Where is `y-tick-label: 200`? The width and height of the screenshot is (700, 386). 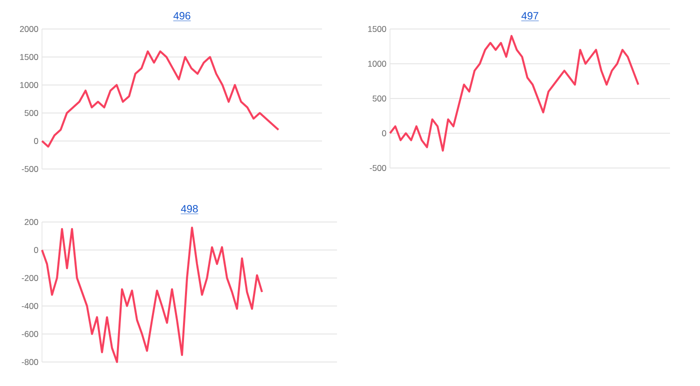 y-tick-label: 200 is located at coordinates (31, 222).